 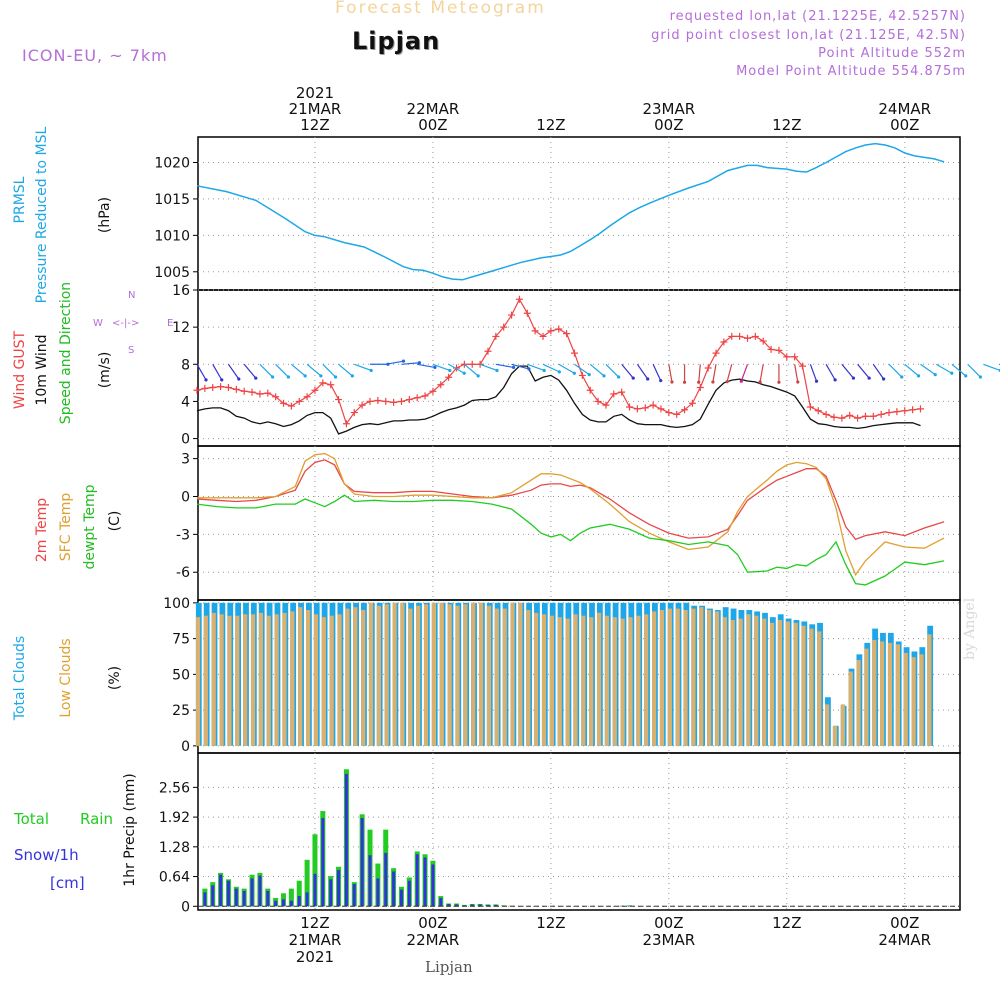 What do you see at coordinates (550, 923) in the screenshot?
I see `bottom-time-label: 12Z` at bounding box center [550, 923].